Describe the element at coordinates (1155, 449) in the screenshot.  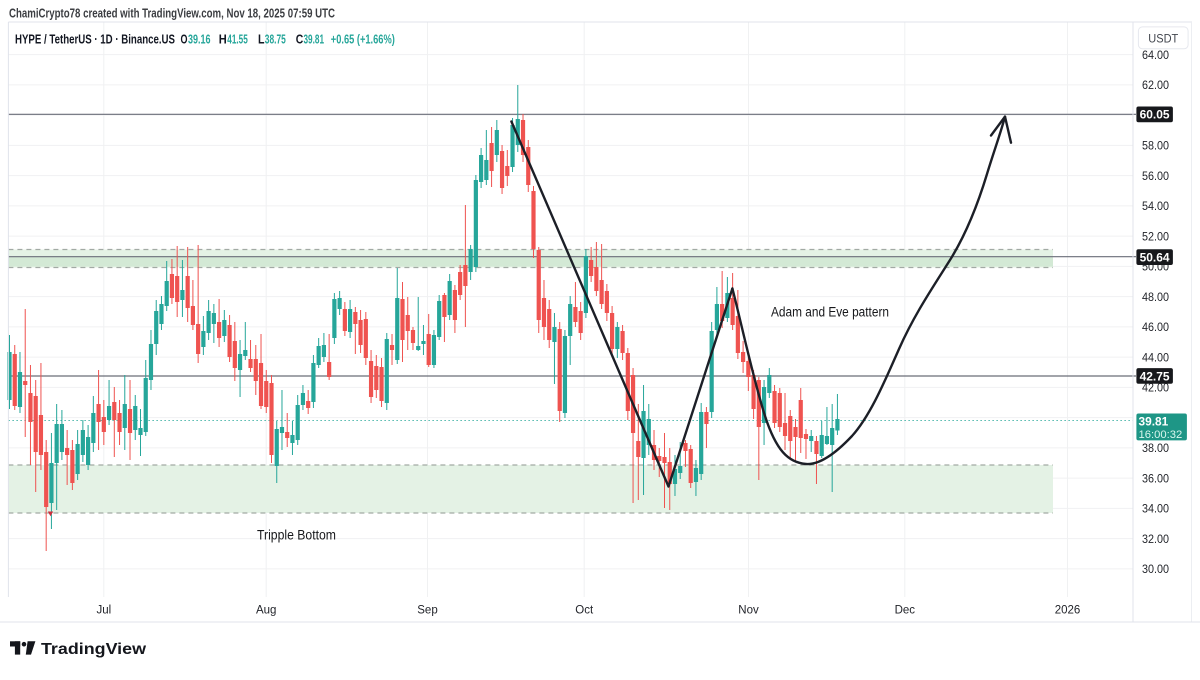
I see `svg-text: 38.00` at that location.